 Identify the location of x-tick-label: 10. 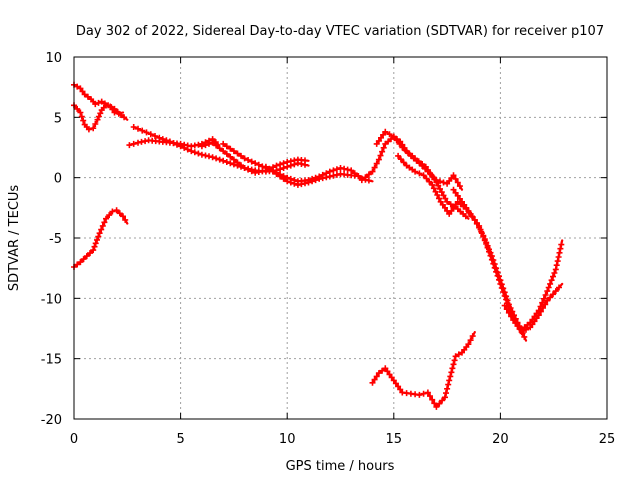
(287, 439).